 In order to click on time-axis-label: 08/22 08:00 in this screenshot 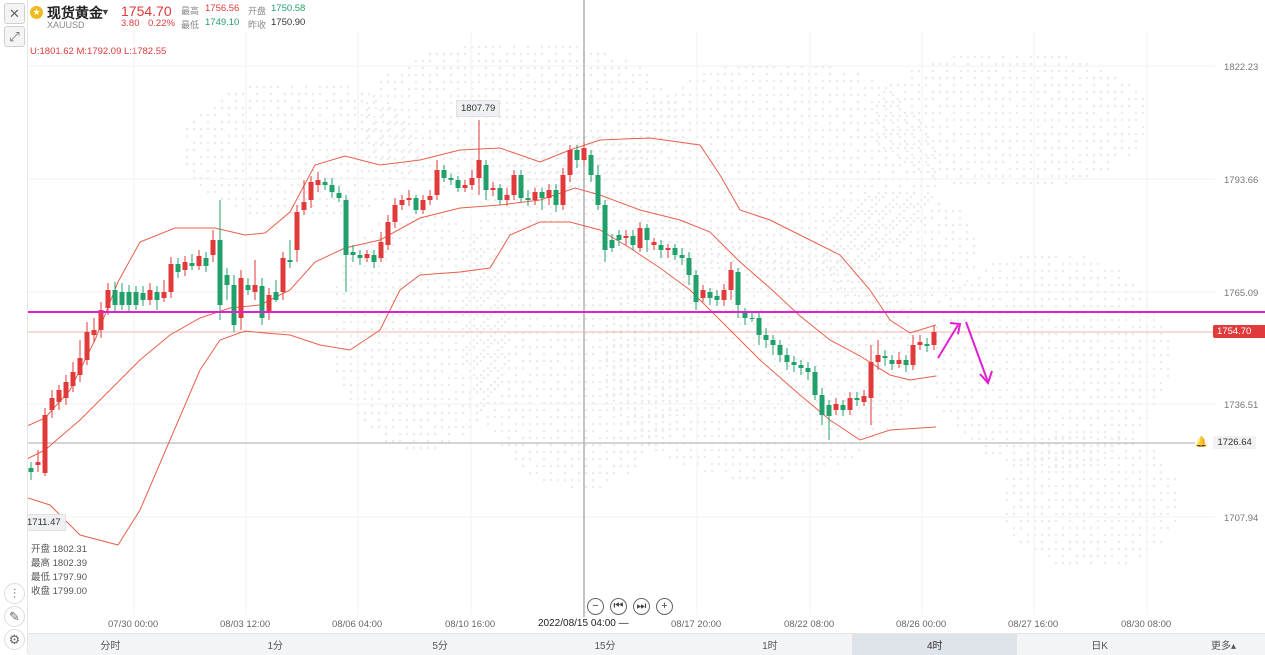, I will do `click(809, 624)`.